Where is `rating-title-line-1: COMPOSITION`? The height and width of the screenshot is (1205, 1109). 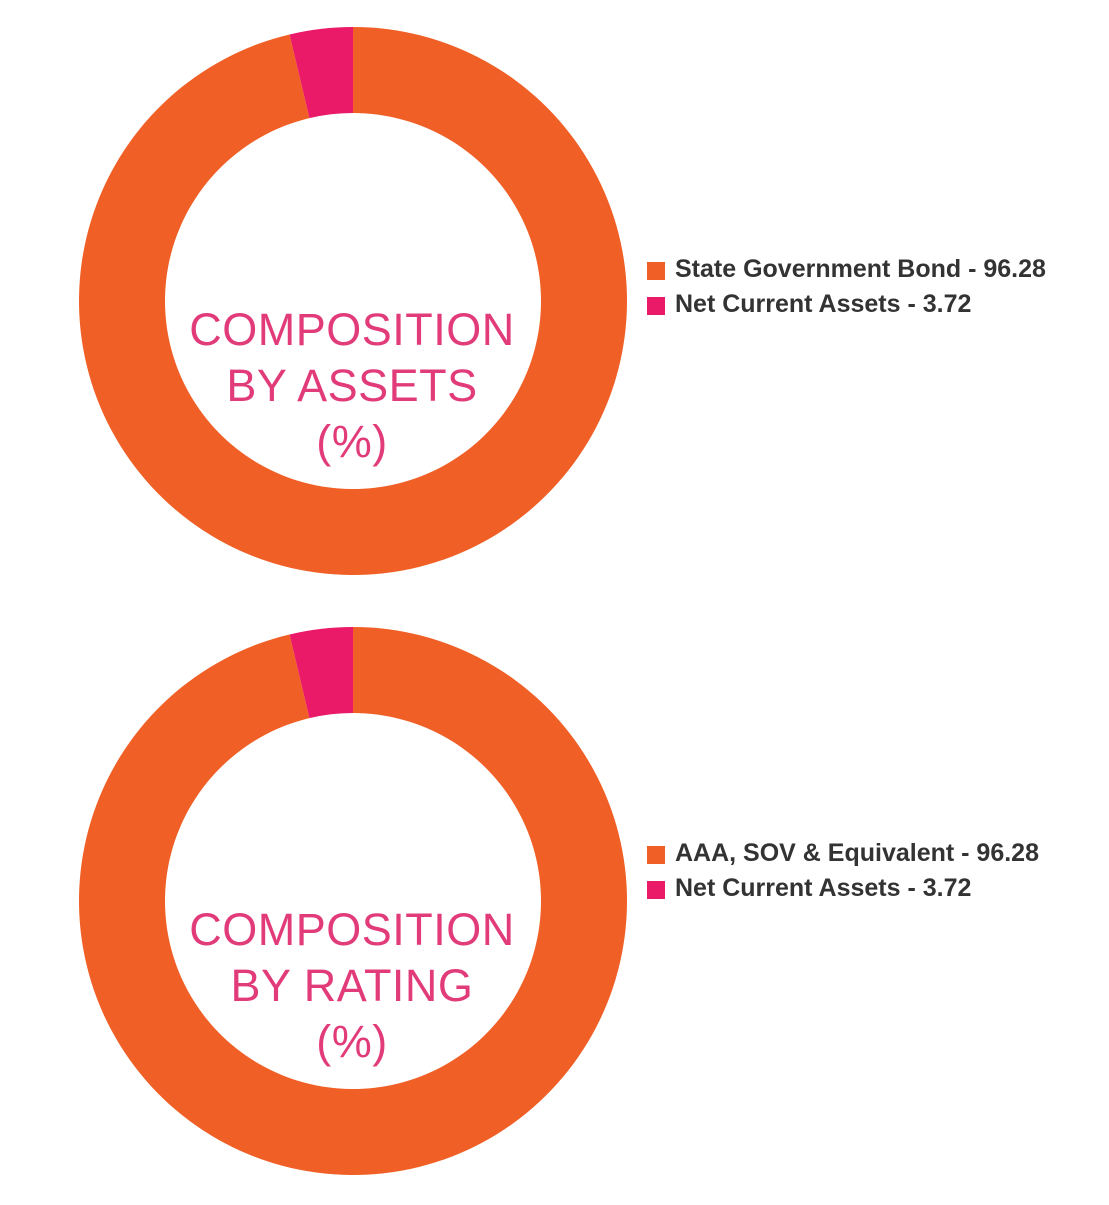
rating-title-line-1: COMPOSITION is located at coordinates (352, 929).